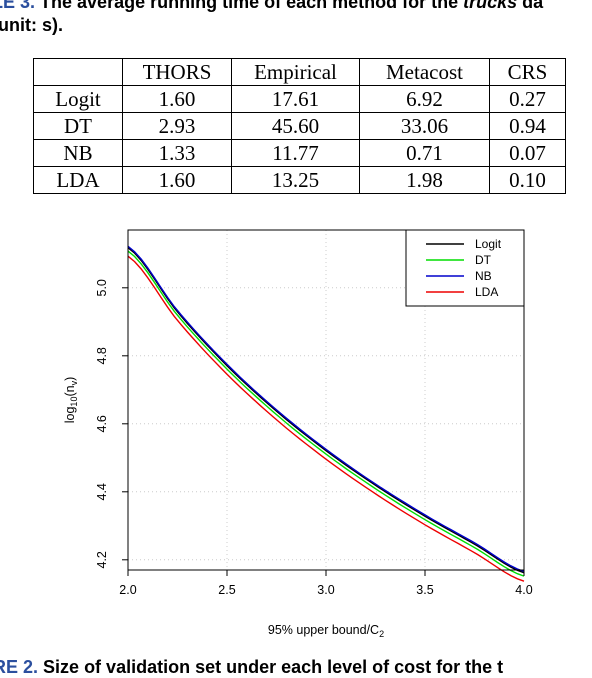 This screenshot has height=678, width=592. Describe the element at coordinates (70, 379) in the screenshot. I see `y-axis-label-end: )` at that location.